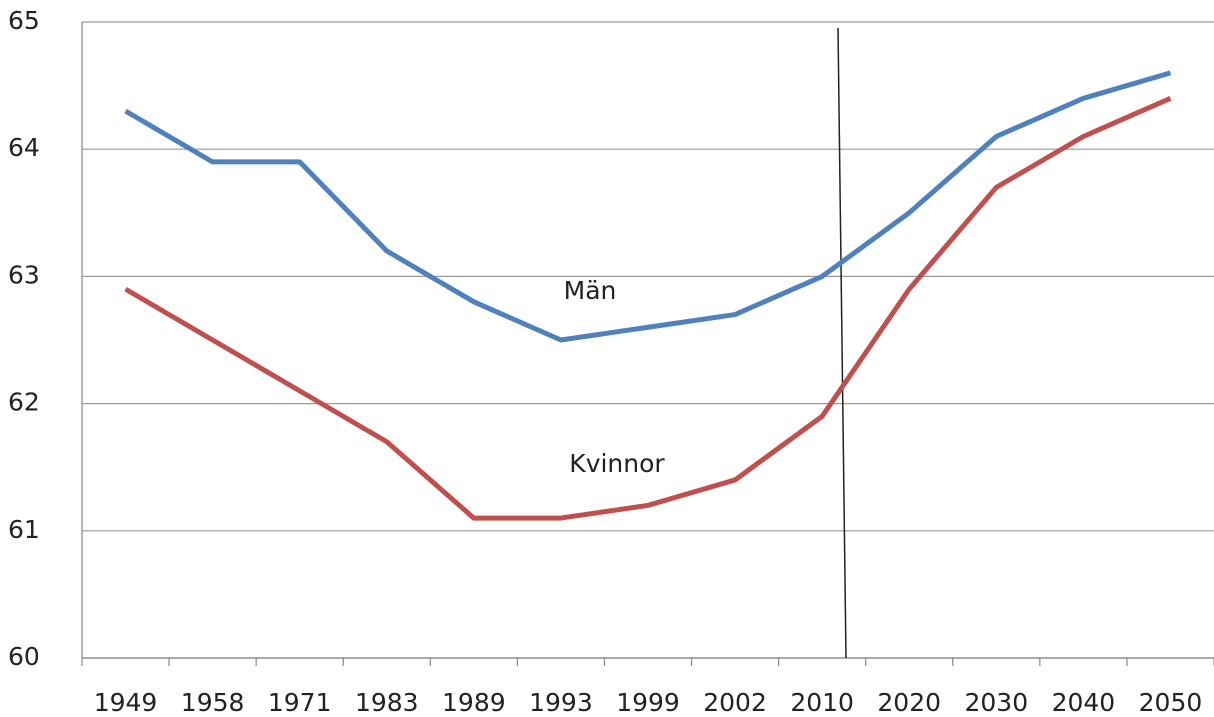 Image resolution: width=1214 pixels, height=717 pixels. What do you see at coordinates (822, 702) in the screenshot?
I see `x-tick-label: 2010` at bounding box center [822, 702].